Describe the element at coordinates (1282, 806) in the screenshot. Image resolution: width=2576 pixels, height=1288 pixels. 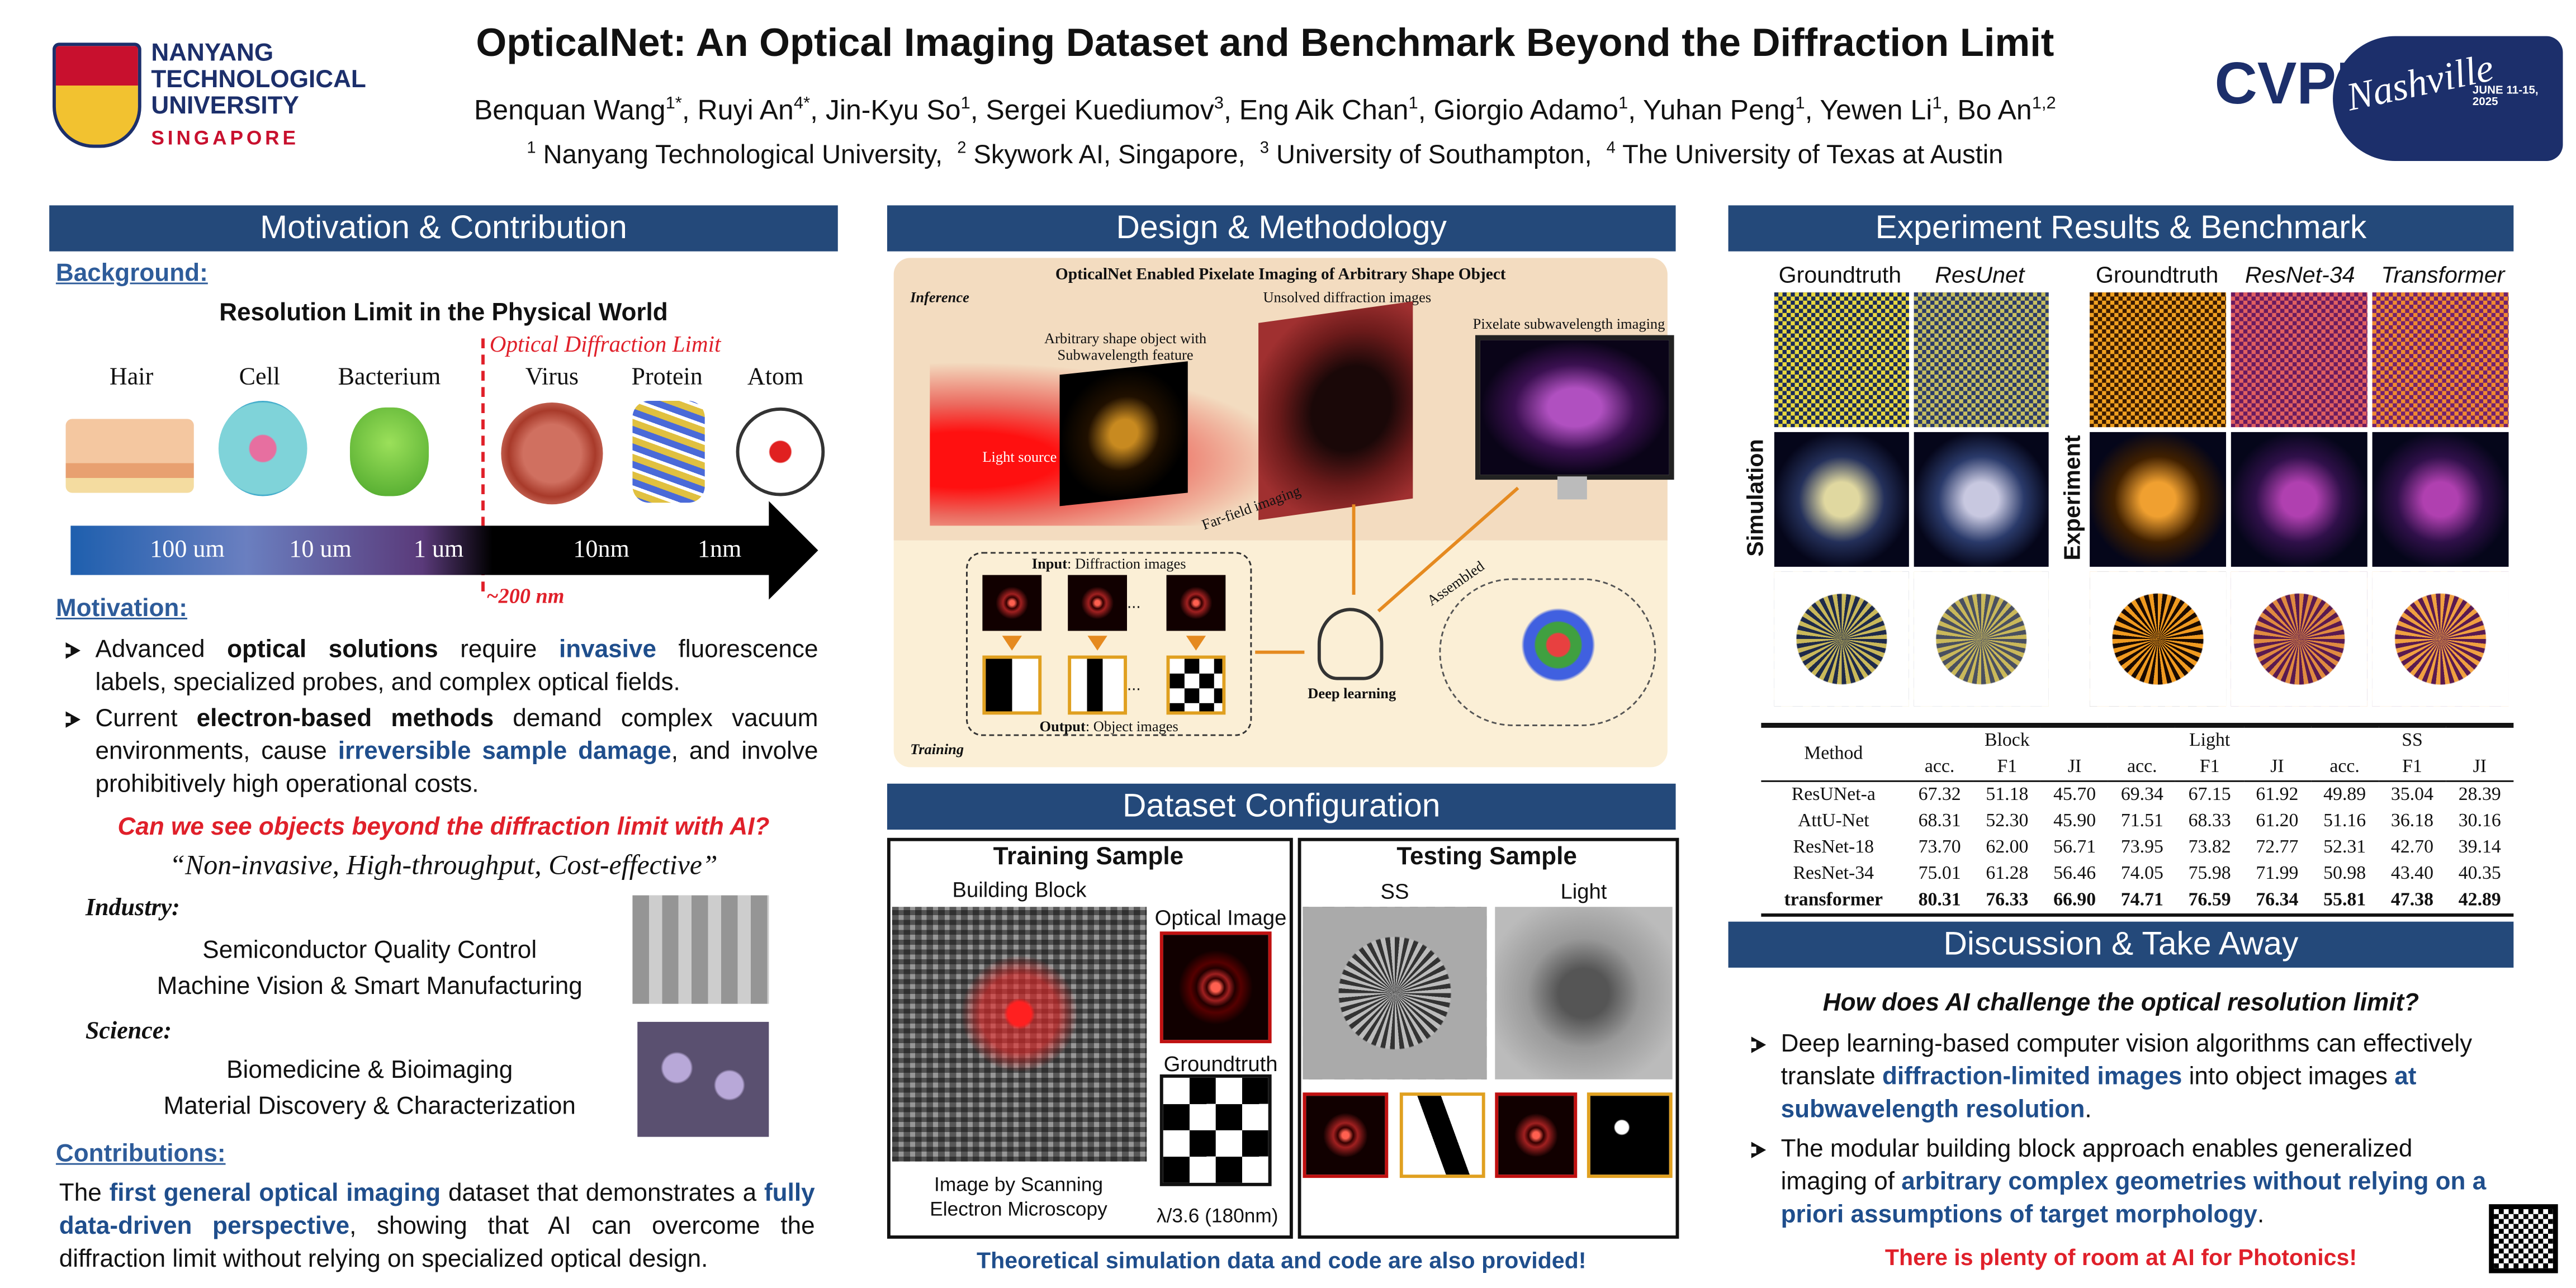
I see `section-bar: Dataset Configuration` at that location.